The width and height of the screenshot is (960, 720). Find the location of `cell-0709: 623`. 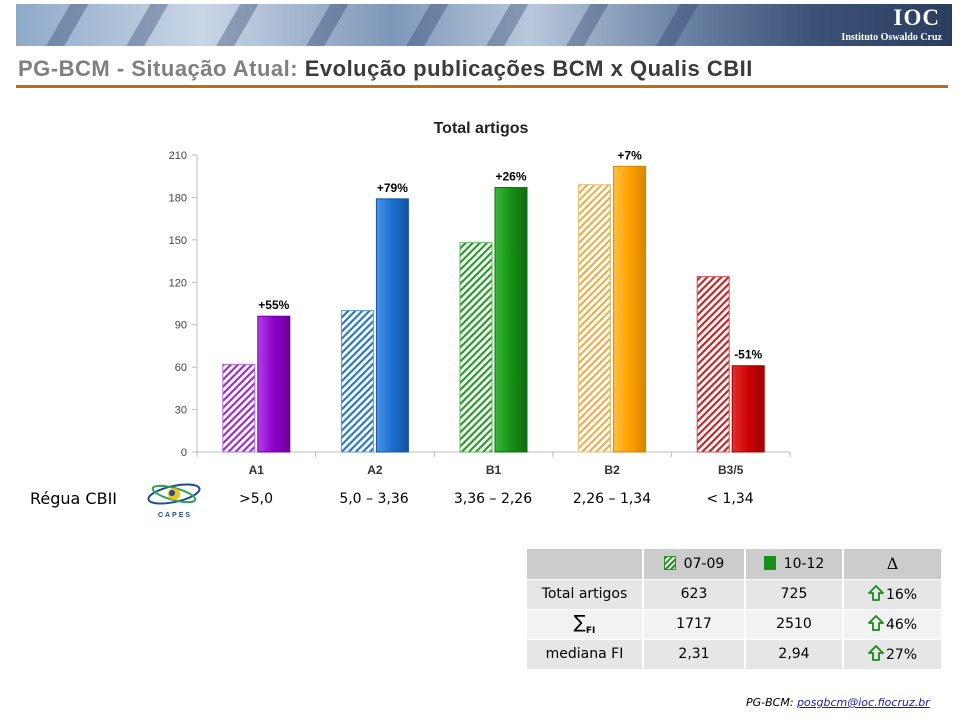

cell-0709: 623 is located at coordinates (693, 593).